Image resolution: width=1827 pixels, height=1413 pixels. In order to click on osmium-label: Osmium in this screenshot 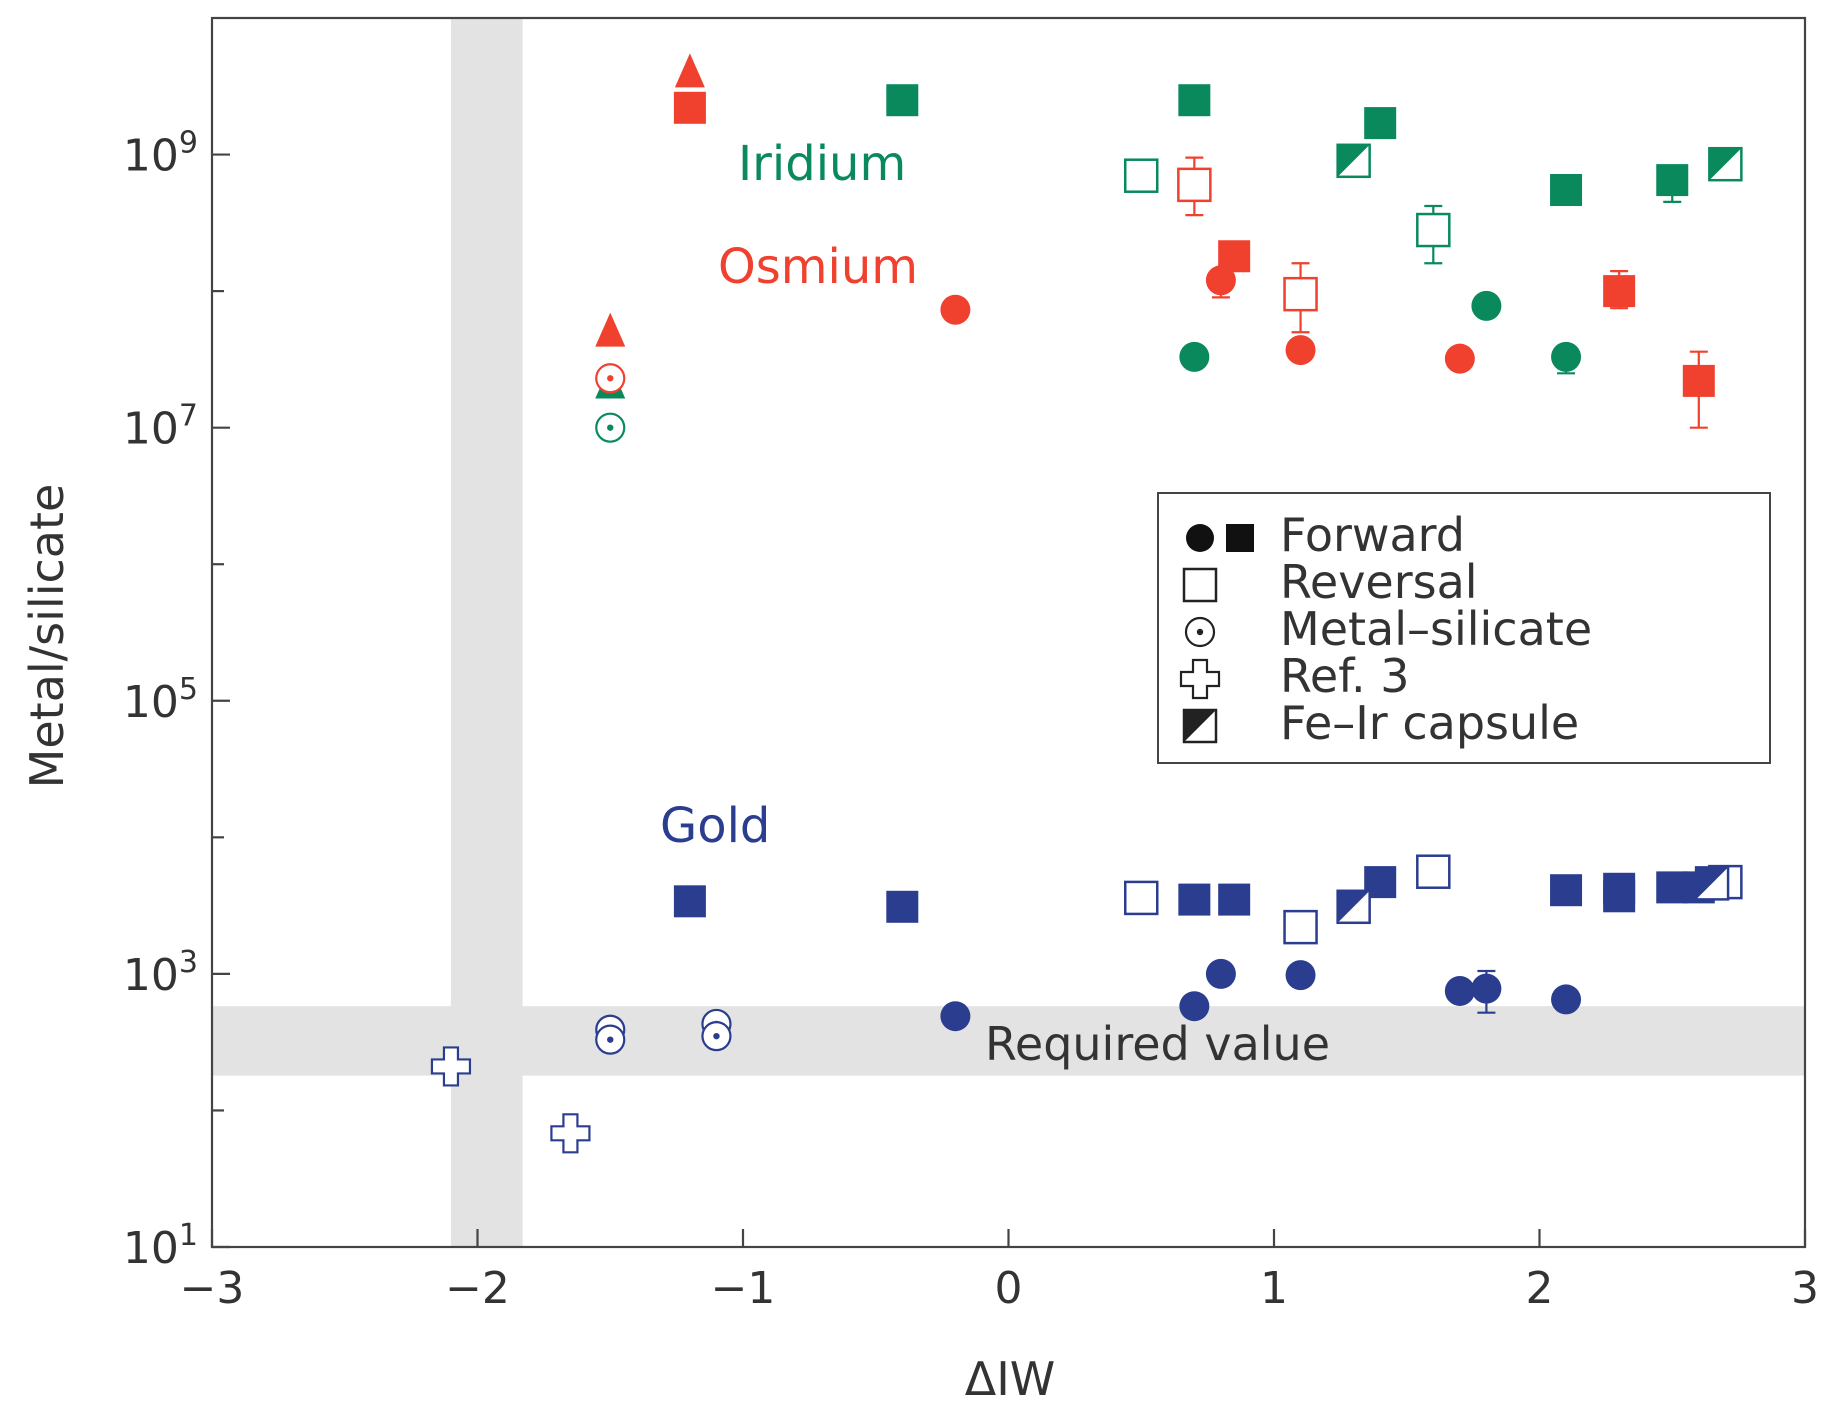, I will do `click(818, 267)`.